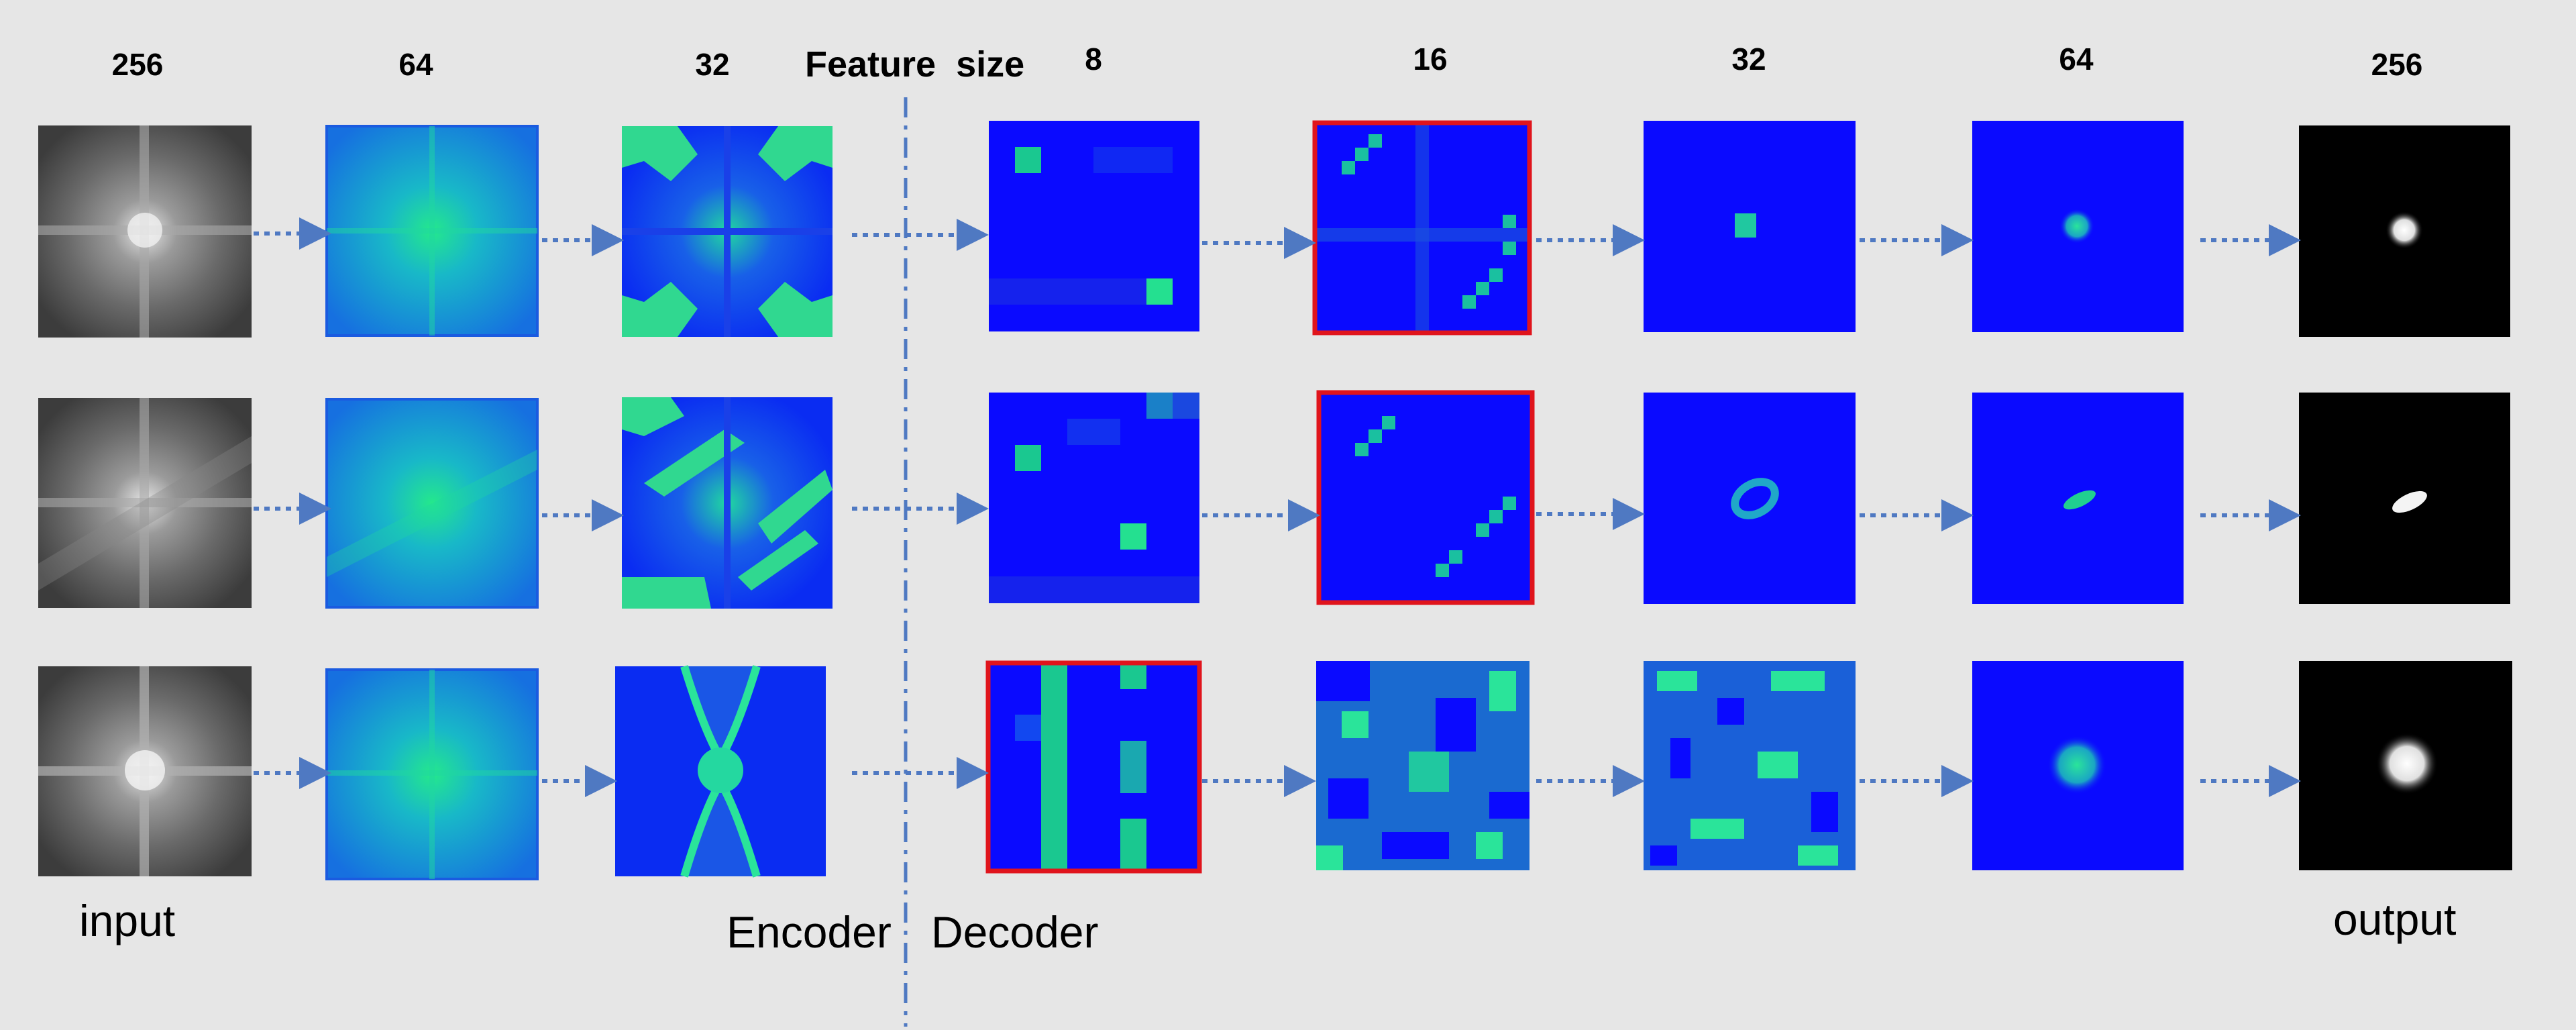  I want to click on feature-size-title: Feature size, so click(914, 64).